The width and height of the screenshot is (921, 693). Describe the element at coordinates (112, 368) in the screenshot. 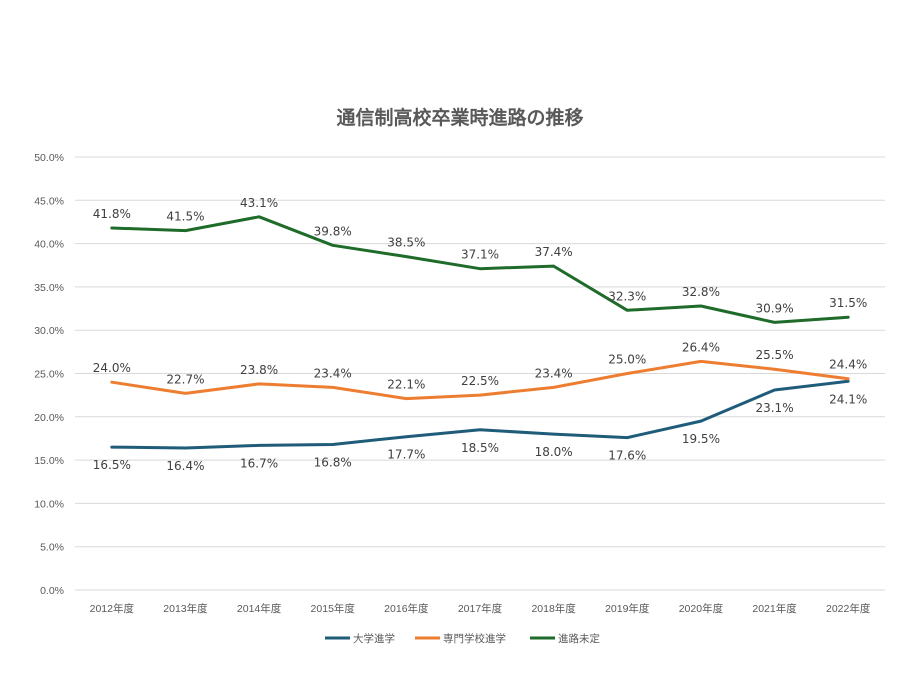

I see `data-label: 24.0%` at that location.